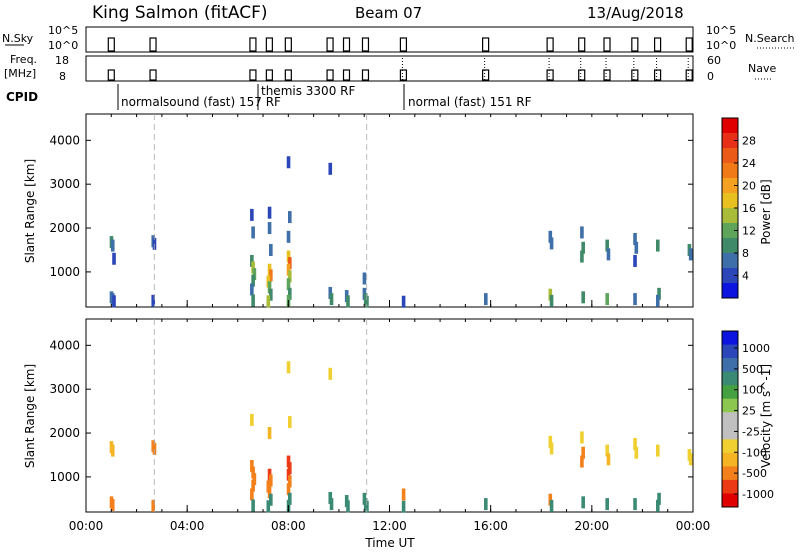 The width and height of the screenshot is (800, 554). I want to click on power-y-label: Slant Range [km], so click(30, 211).